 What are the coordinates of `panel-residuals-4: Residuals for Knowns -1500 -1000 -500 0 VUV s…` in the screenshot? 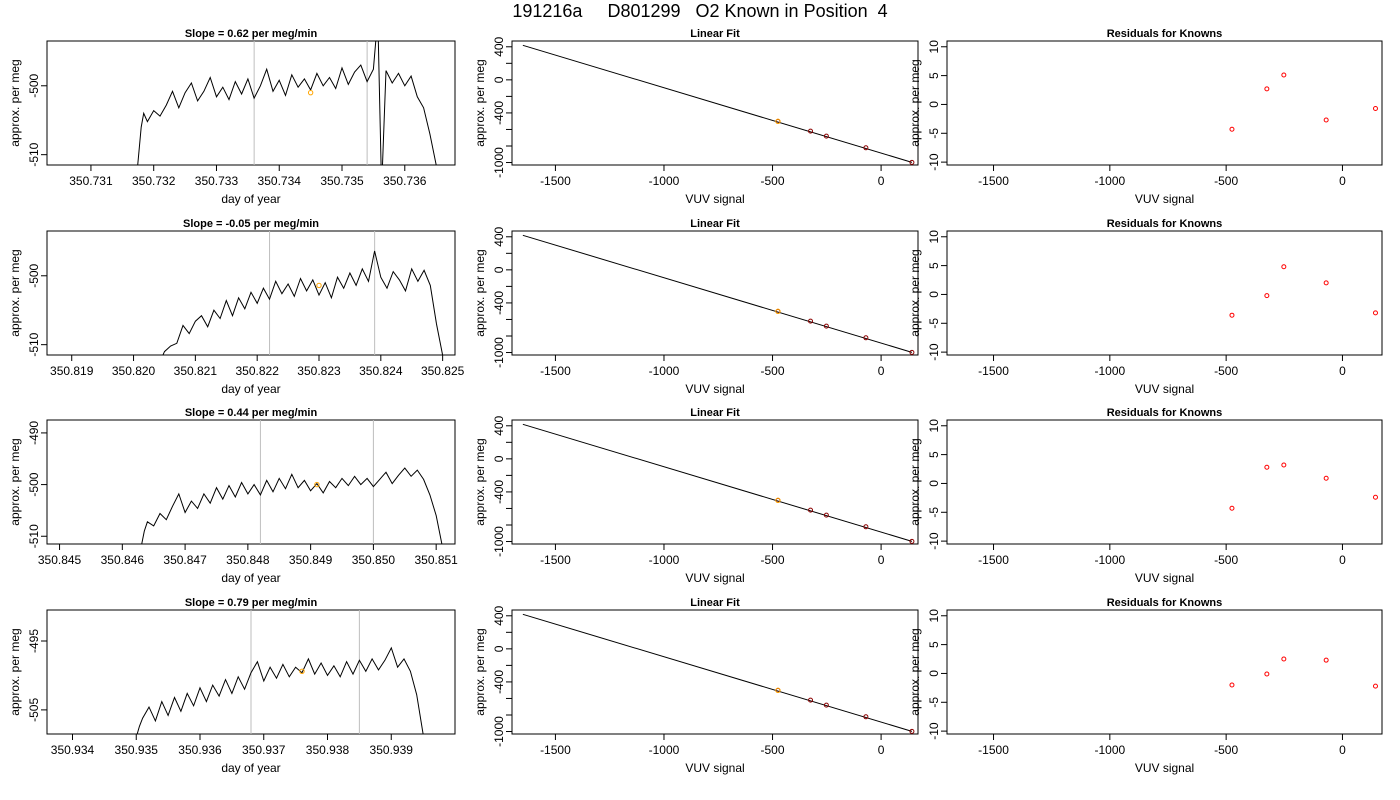 It's located at (1145, 686).